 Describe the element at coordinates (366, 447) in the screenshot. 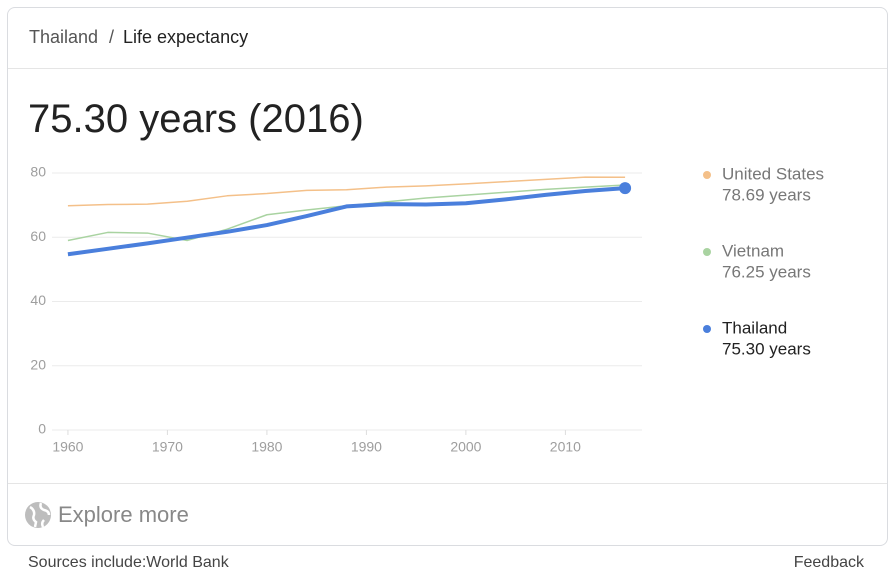

I see `x-tick-label: 1990` at that location.